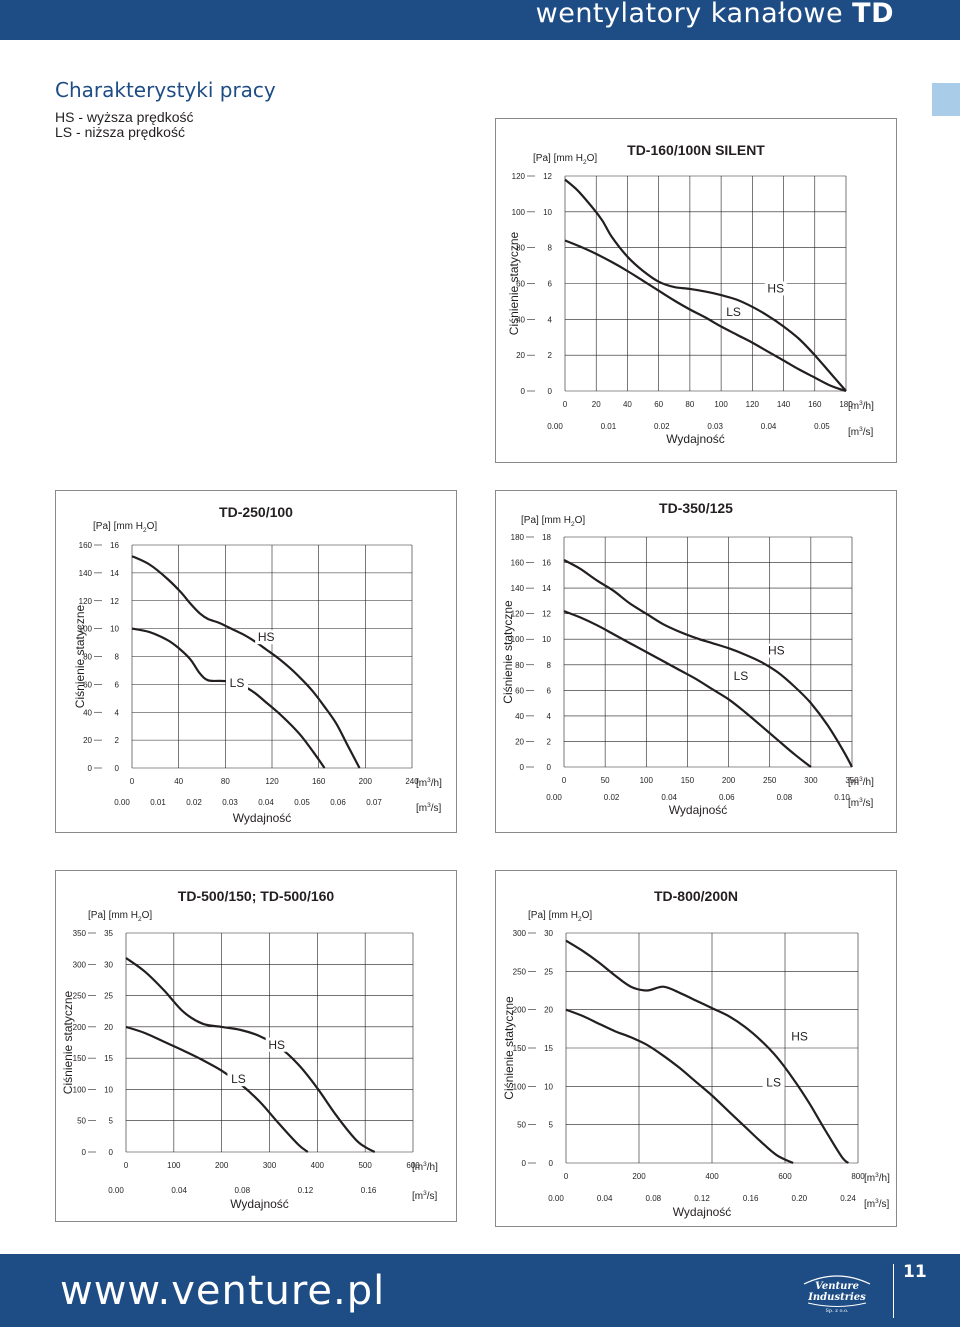  Describe the element at coordinates (846, 404) in the screenshot. I see `x-tick-label: 180` at that location.